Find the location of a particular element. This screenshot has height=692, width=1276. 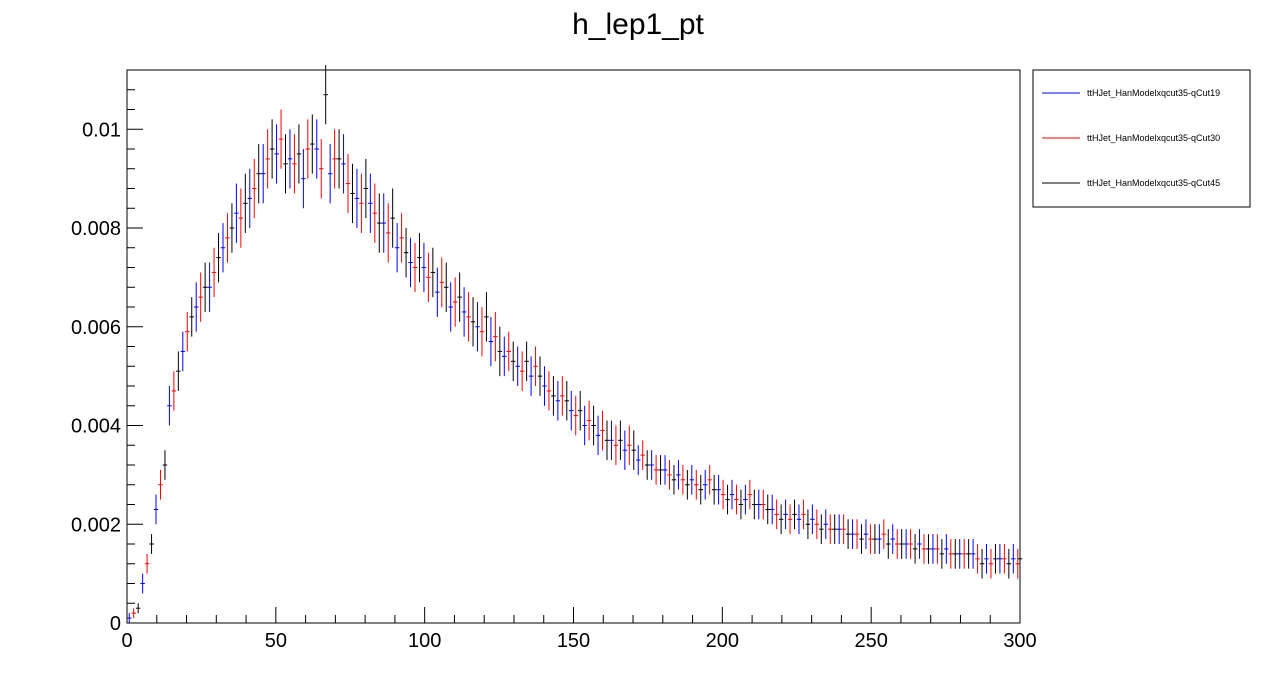

y-tick-label: 0.002 is located at coordinates (96, 525).